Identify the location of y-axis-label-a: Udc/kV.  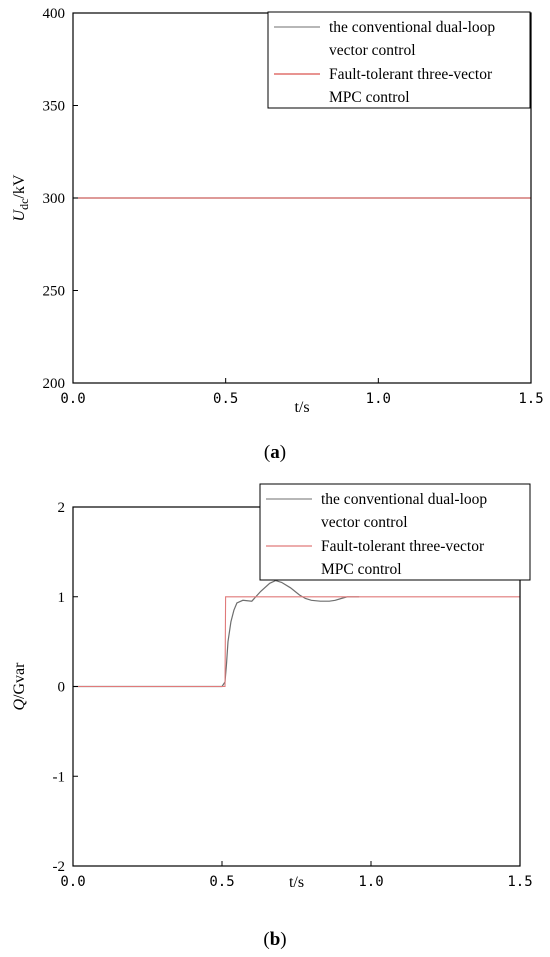
(21, 197).